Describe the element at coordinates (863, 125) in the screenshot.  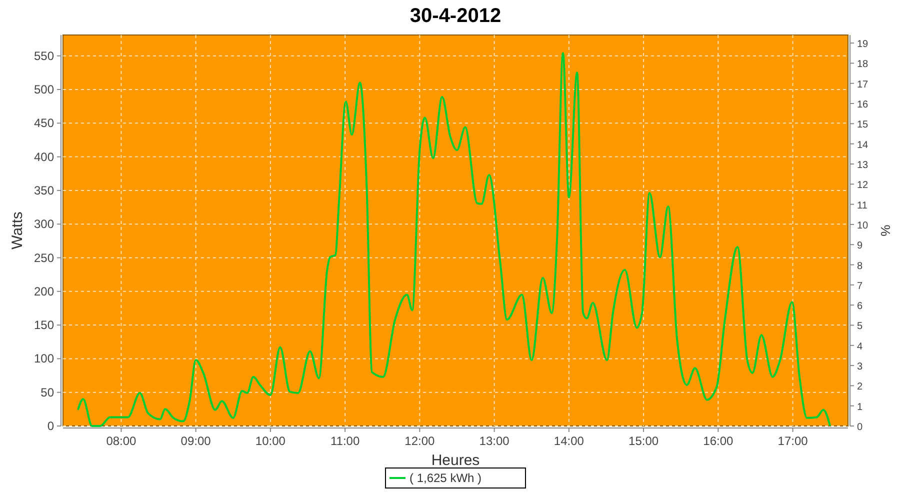
I see `y2-tick-label: 15` at that location.